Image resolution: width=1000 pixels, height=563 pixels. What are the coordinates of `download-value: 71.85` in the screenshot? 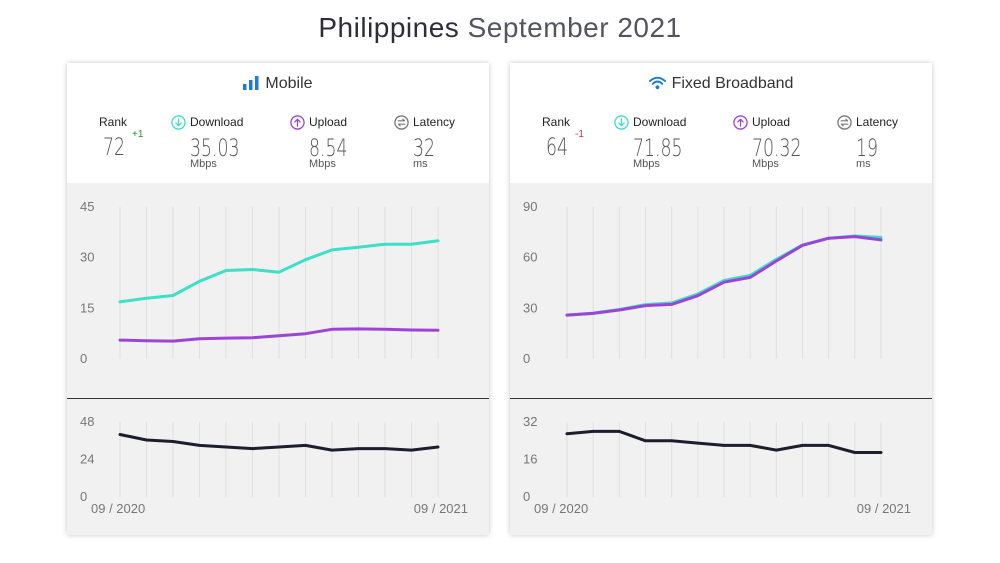 It's located at (658, 148).